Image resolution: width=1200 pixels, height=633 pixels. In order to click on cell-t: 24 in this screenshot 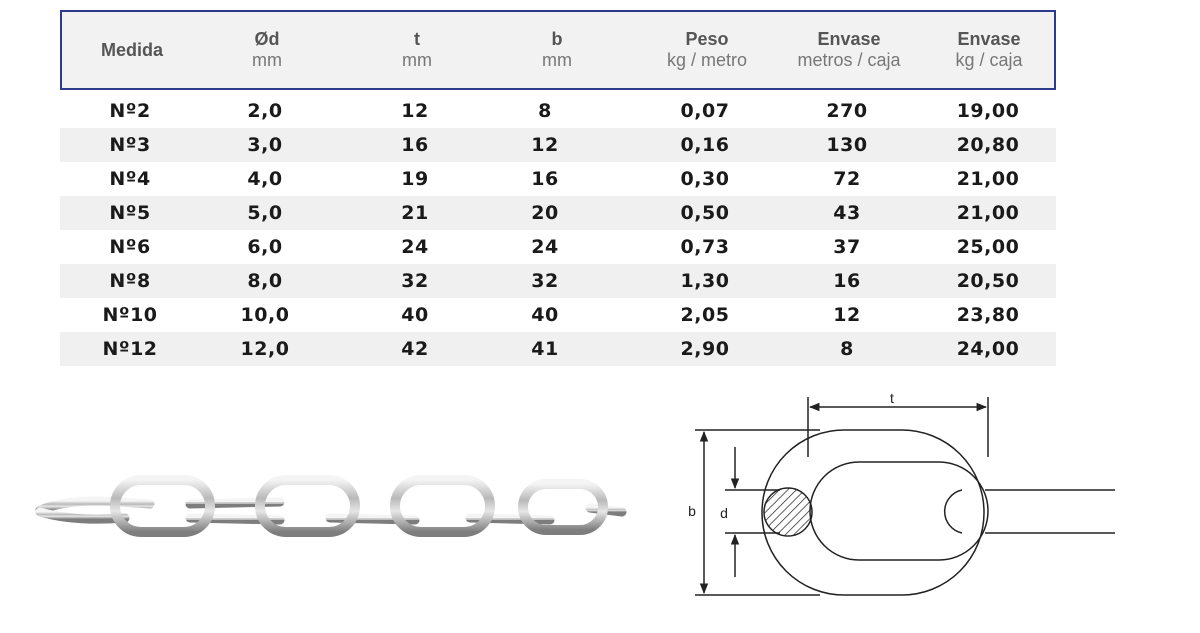, I will do `click(415, 247)`.